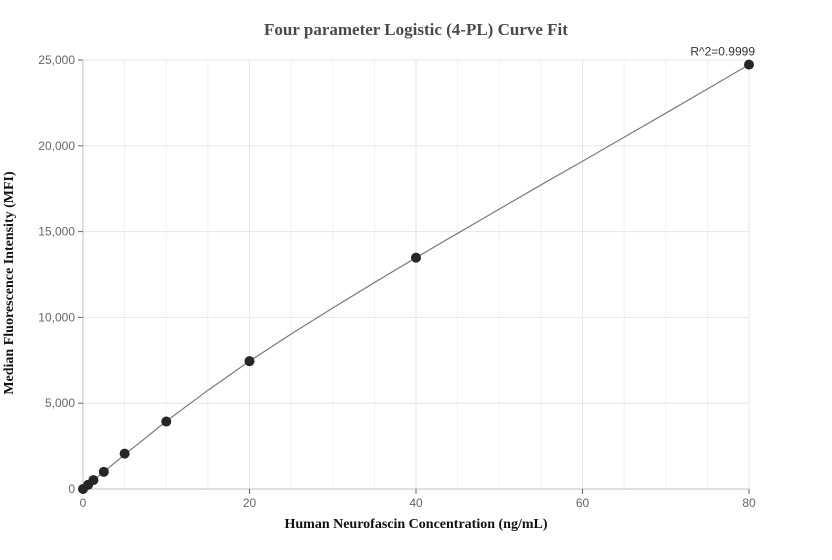 Image resolution: width=832 pixels, height=560 pixels. I want to click on x-tick-label: 80, so click(749, 503).